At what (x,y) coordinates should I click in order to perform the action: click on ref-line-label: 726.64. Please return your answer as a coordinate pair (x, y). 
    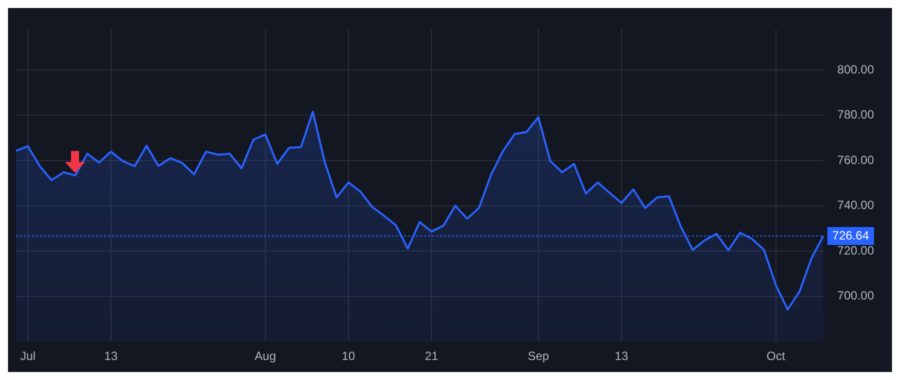
    Looking at the image, I should click on (851, 235).